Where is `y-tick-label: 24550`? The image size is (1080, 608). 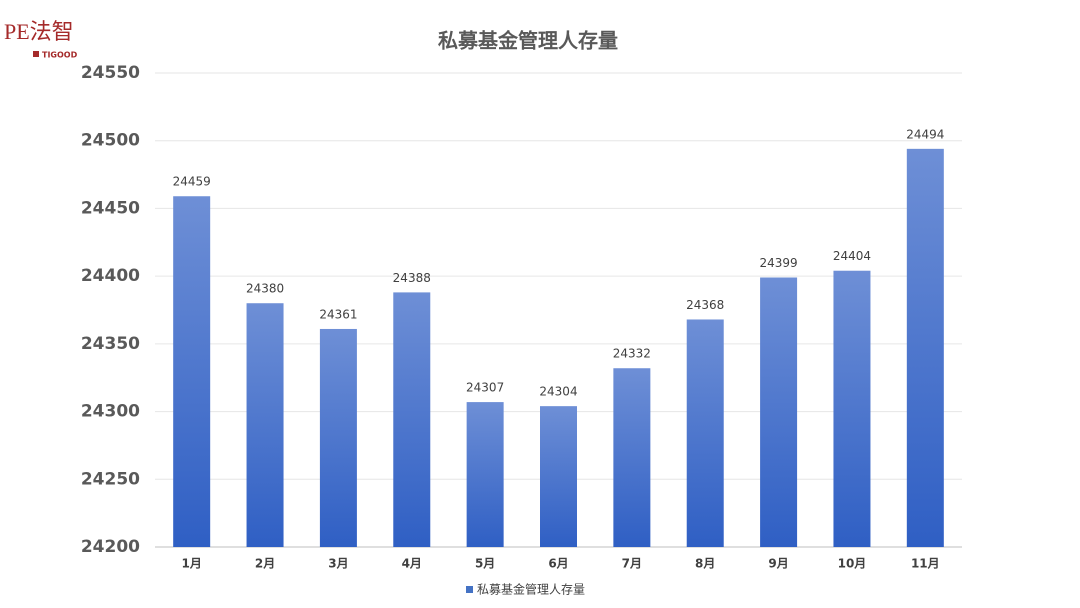
y-tick-label: 24550 is located at coordinates (110, 73).